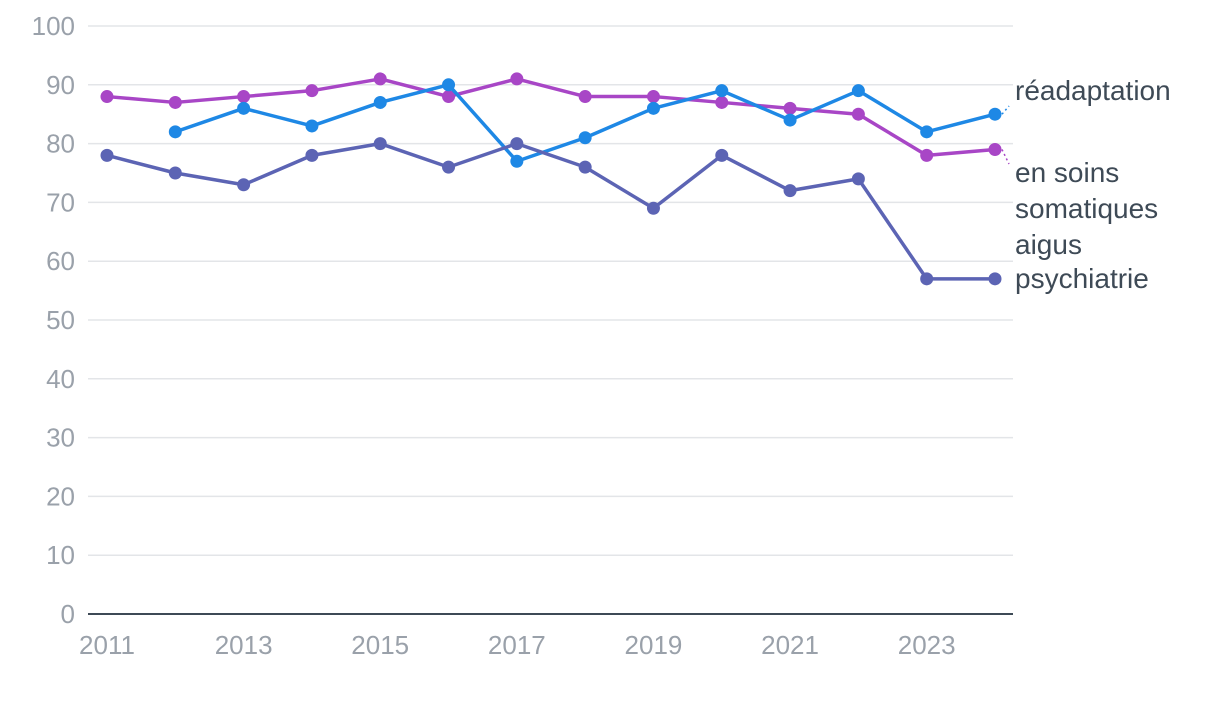  I want to click on y-tick-label: 20, so click(60, 496).